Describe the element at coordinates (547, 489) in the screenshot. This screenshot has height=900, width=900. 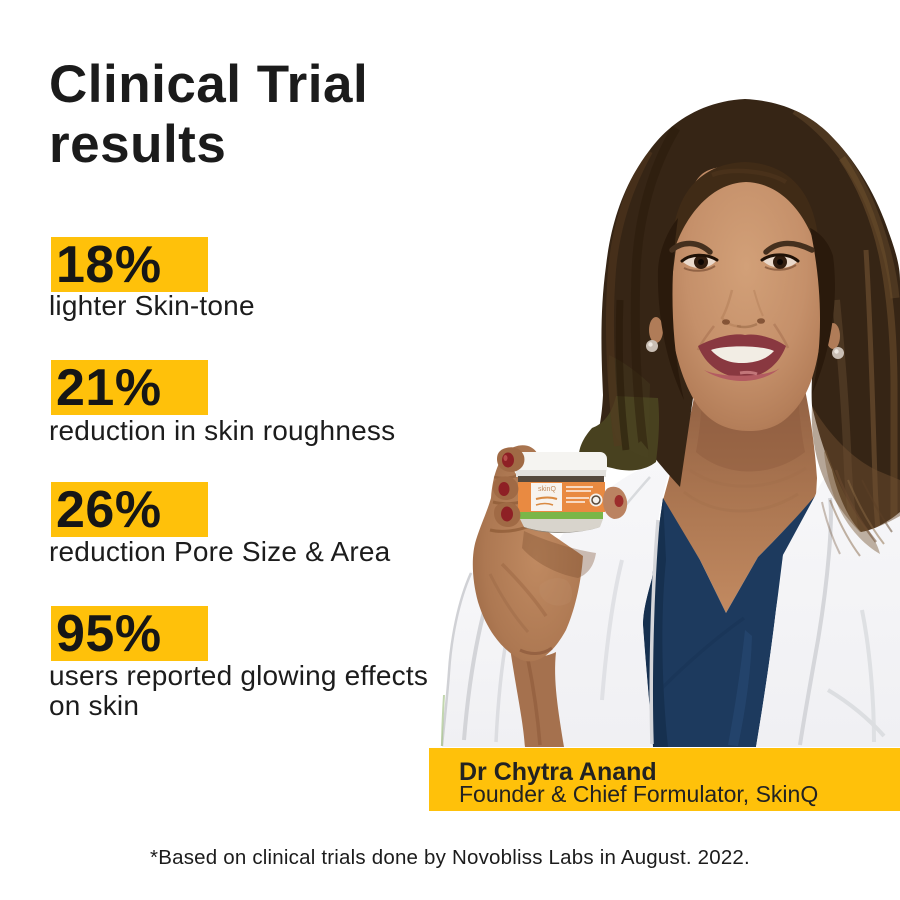
I see `svg-text: skinQ` at that location.